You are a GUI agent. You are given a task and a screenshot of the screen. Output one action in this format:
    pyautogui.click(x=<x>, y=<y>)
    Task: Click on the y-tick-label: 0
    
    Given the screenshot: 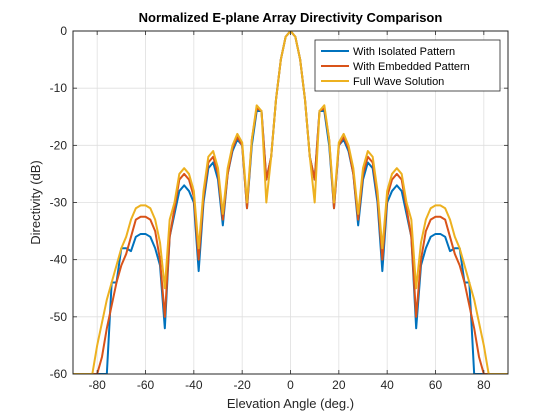 What is the action you would take?
    pyautogui.click(x=63, y=31)
    